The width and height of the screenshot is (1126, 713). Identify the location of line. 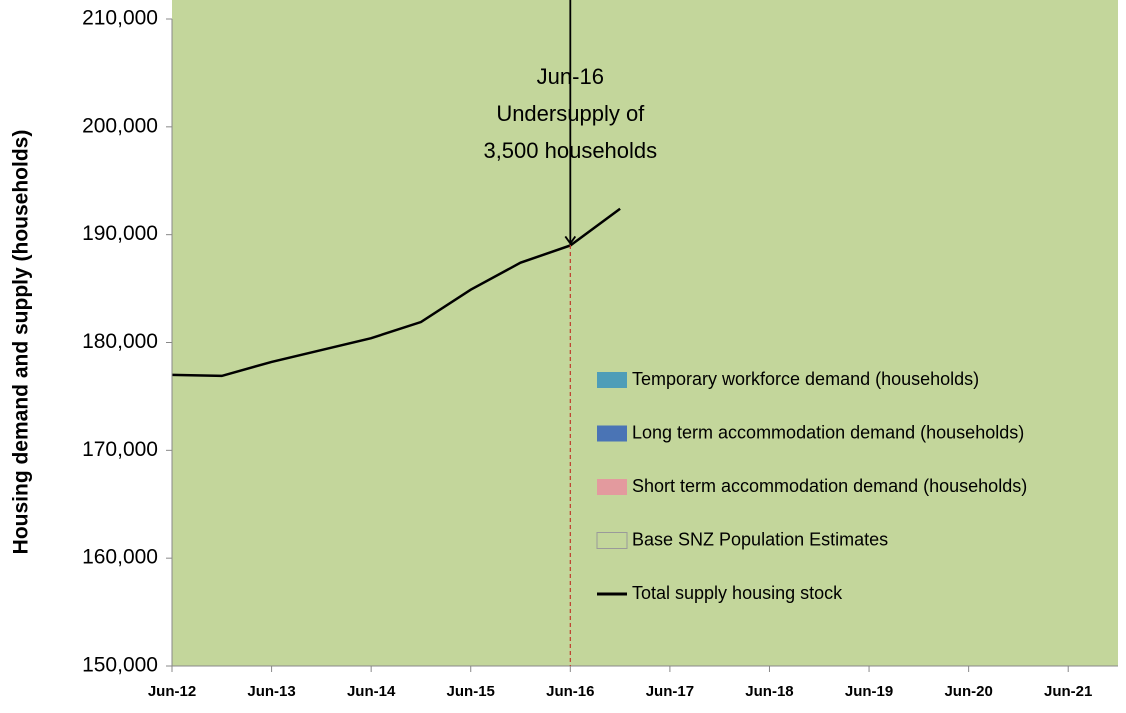
(396, 292).